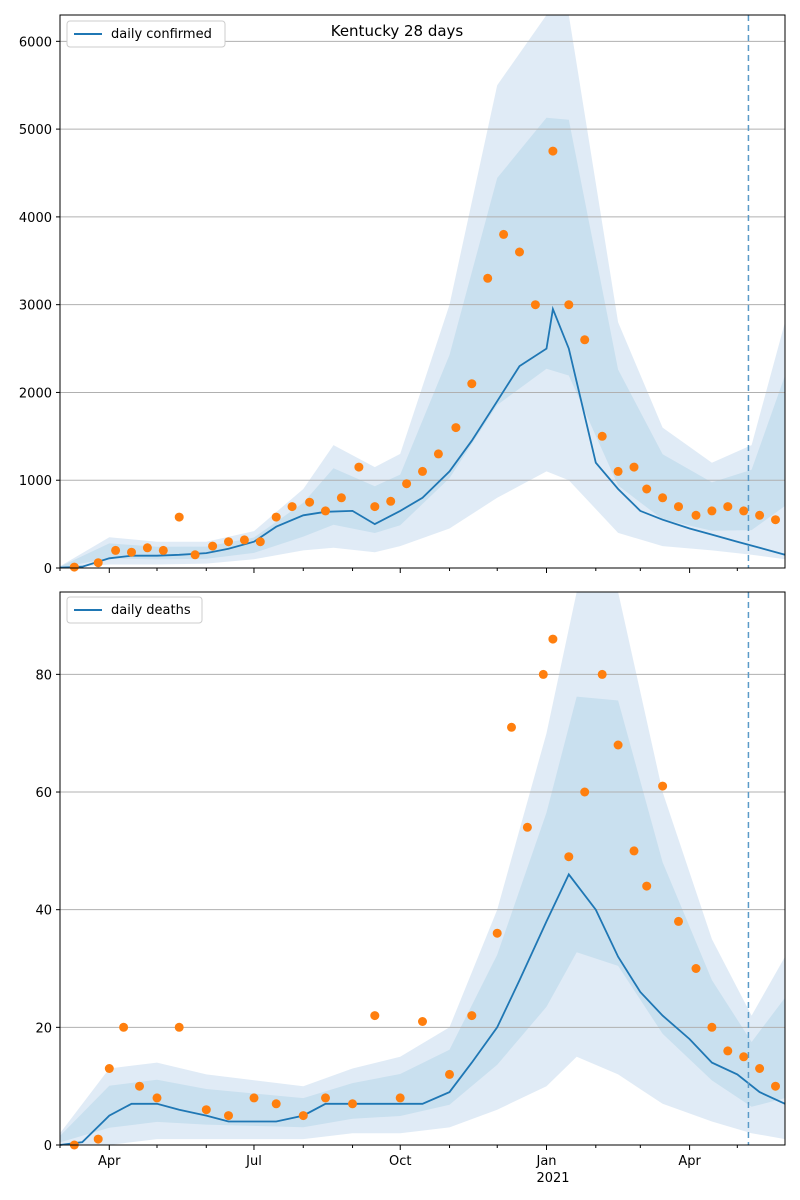 The image size is (800, 1200). I want to click on legend-label: daily deaths, so click(151, 610).